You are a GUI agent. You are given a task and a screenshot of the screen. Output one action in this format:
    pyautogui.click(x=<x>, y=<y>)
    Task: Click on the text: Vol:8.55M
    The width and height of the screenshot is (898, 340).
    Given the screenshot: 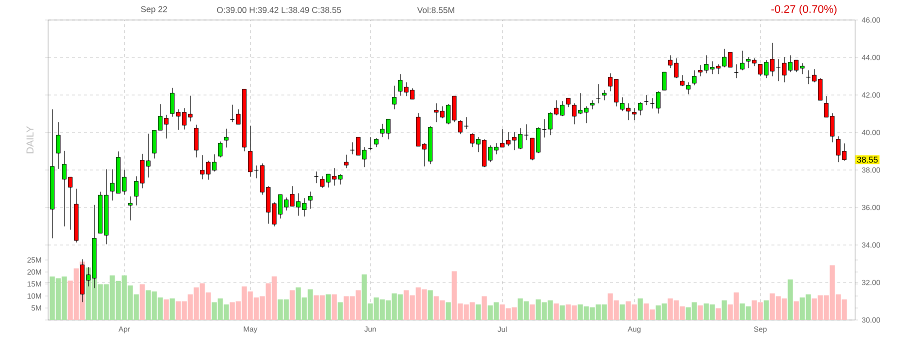 What is the action you would take?
    pyautogui.click(x=435, y=10)
    